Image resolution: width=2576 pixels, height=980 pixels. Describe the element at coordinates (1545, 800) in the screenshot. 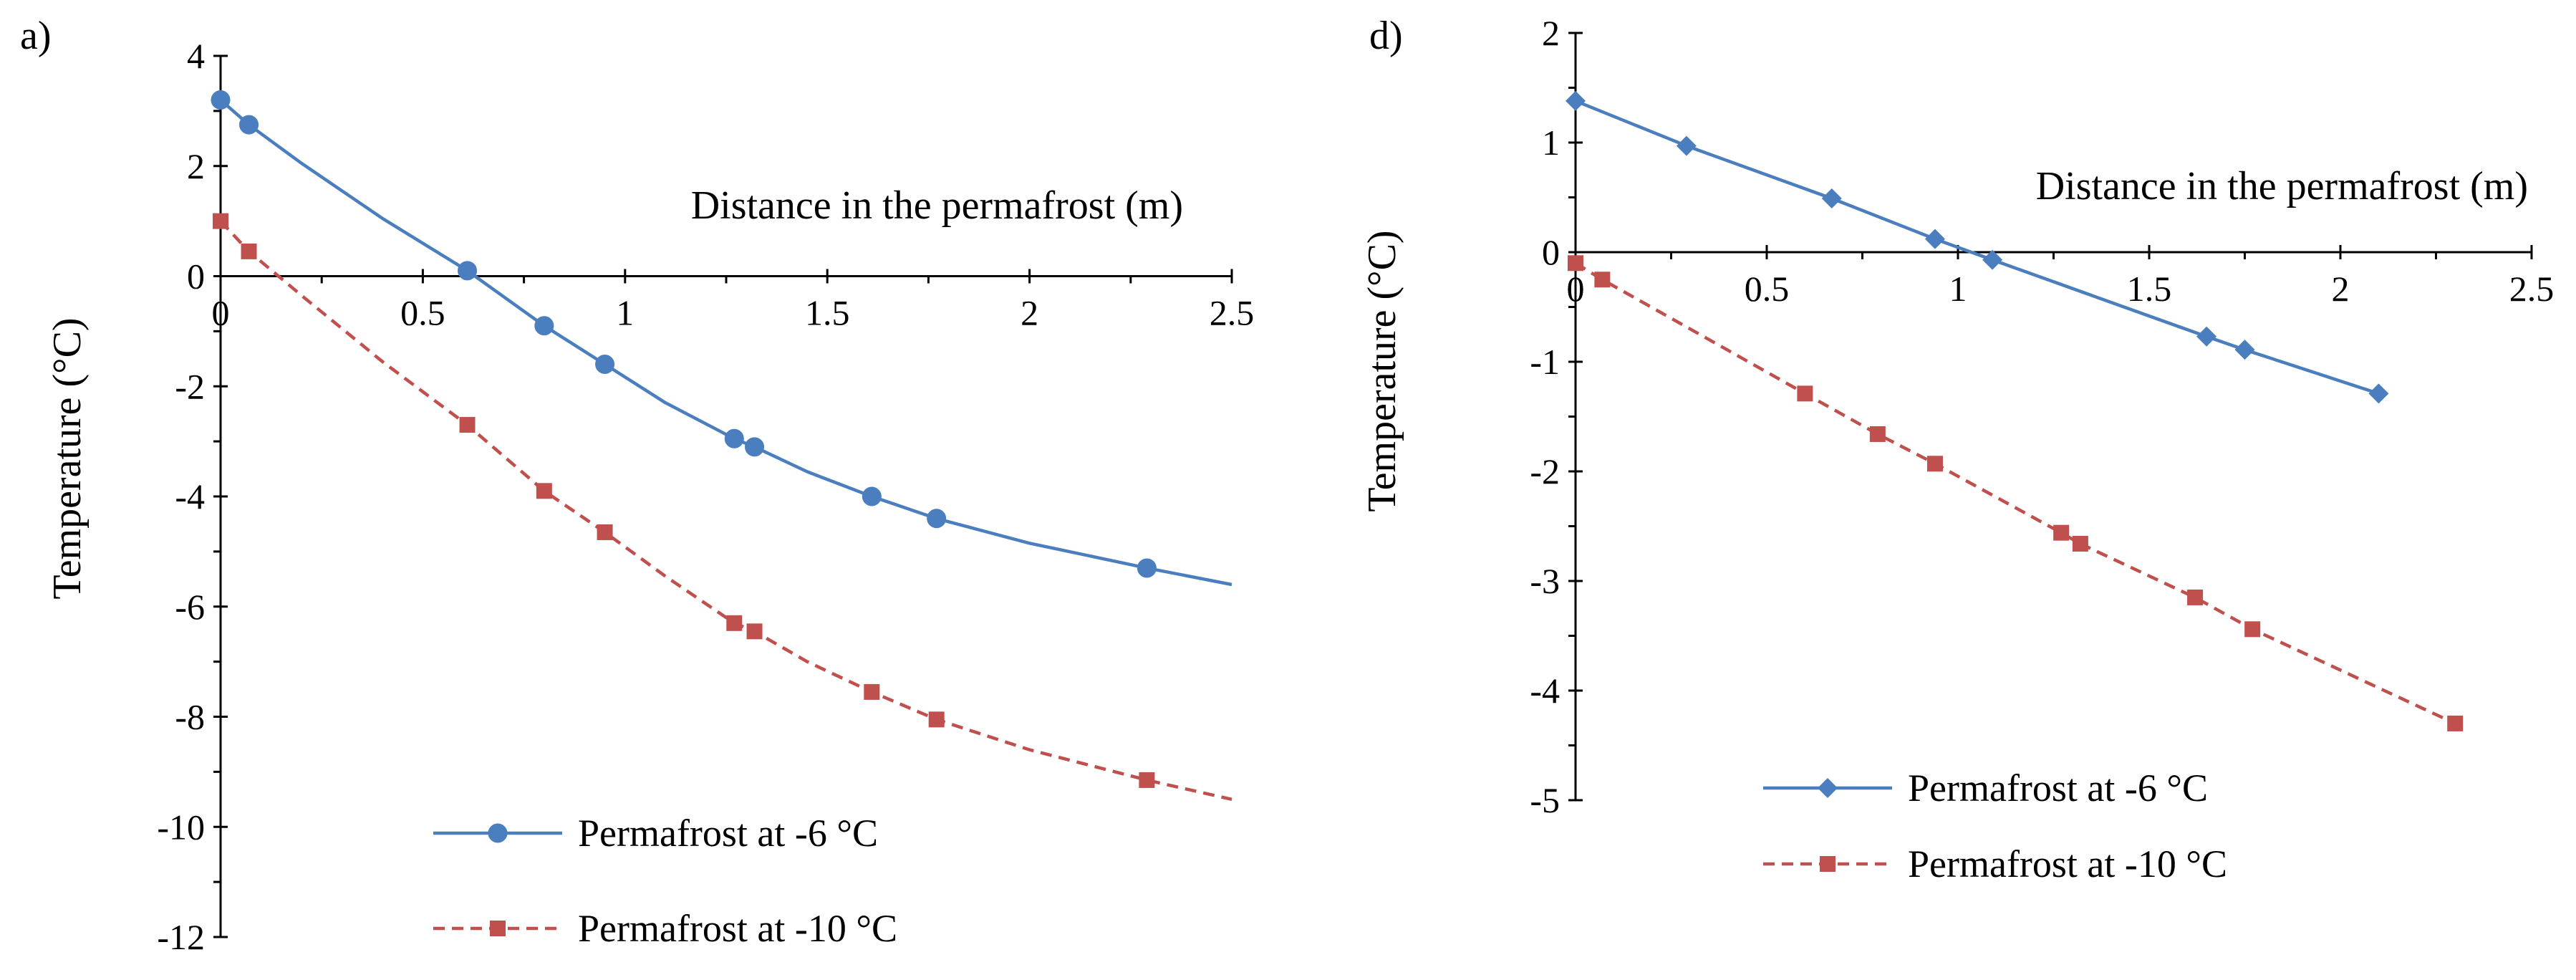

I see `panel-d-y-tick-label: -5` at that location.